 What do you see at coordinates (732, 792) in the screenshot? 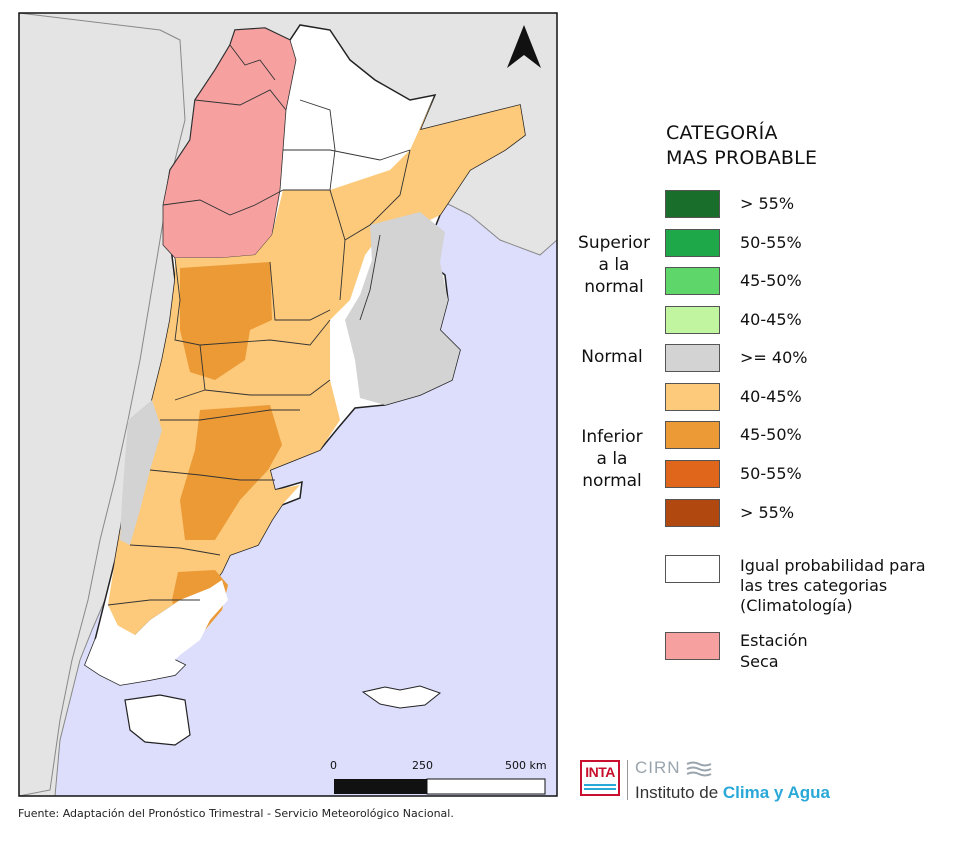
I see `institute-name: Instituto de Clima y Agua` at bounding box center [732, 792].